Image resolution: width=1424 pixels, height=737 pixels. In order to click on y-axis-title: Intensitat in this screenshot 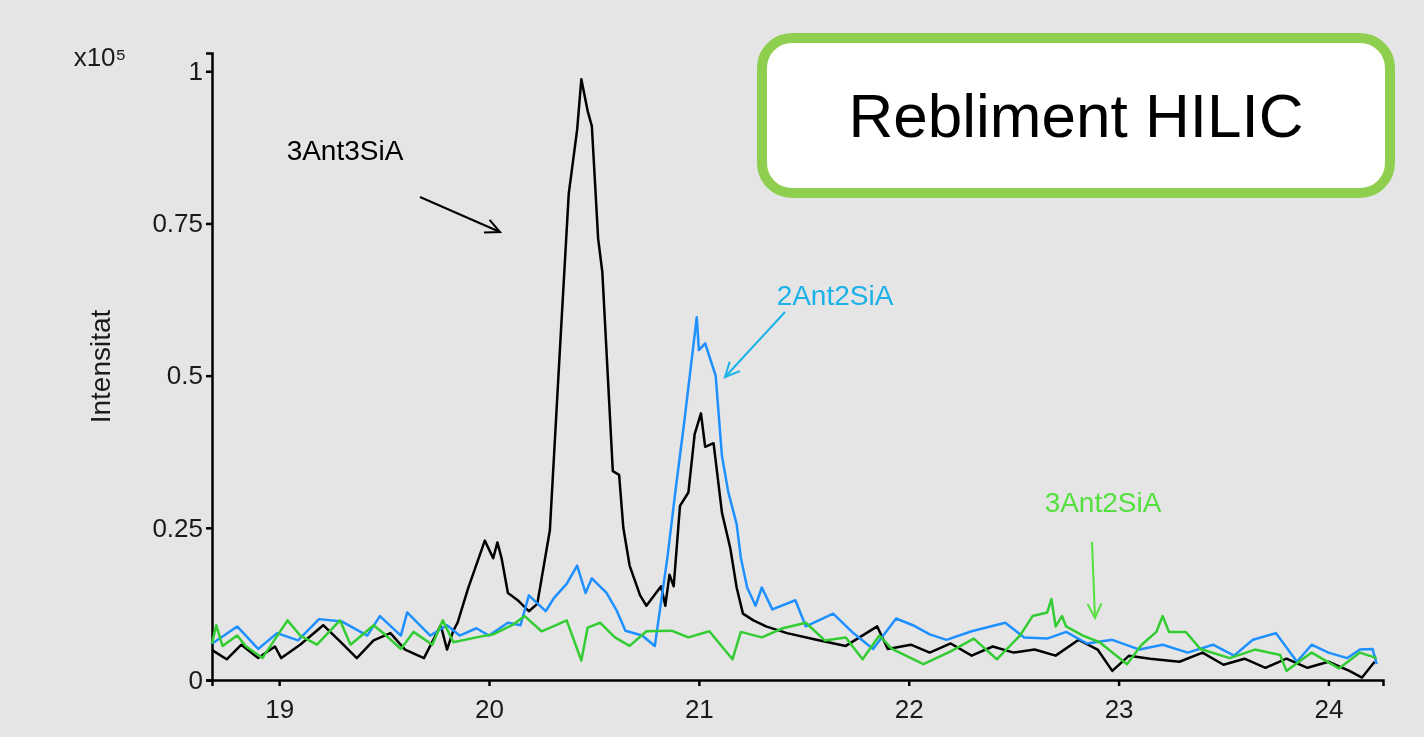, I will do `click(100, 366)`.